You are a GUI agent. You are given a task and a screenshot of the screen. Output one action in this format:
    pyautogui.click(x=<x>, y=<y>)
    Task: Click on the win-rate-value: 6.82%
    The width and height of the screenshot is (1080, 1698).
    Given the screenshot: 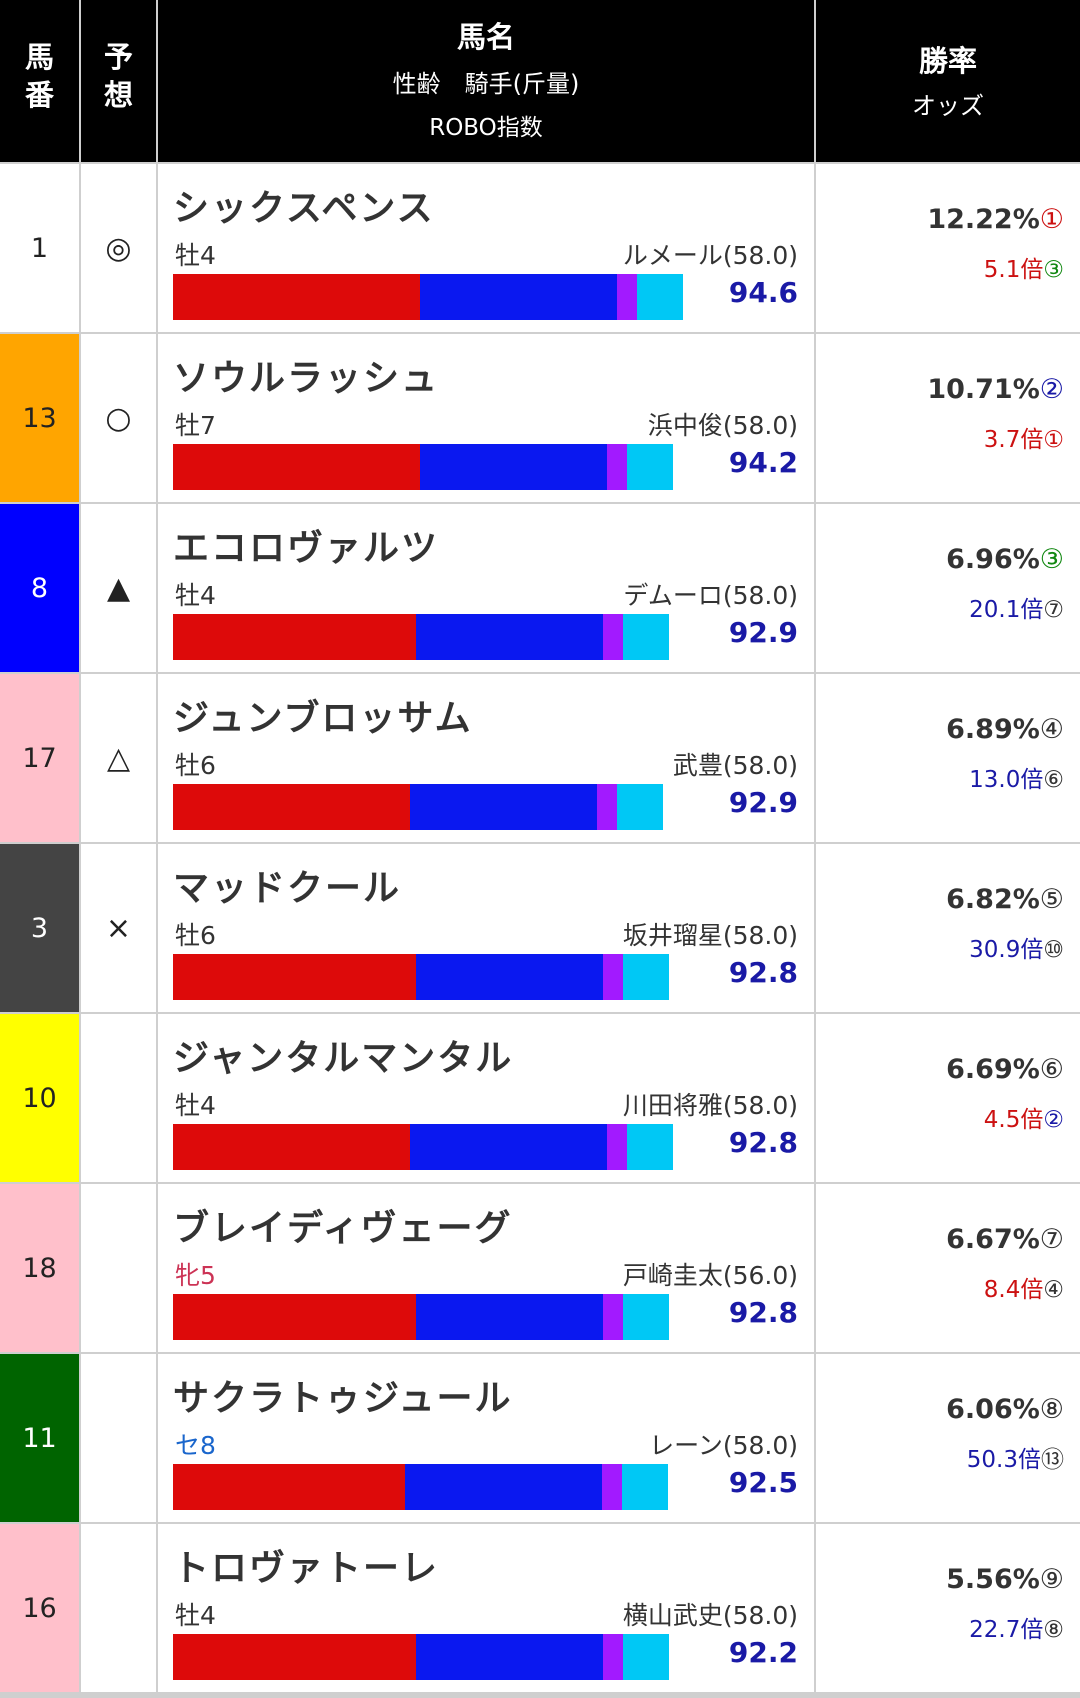 What is the action you would take?
    pyautogui.click(x=993, y=899)
    